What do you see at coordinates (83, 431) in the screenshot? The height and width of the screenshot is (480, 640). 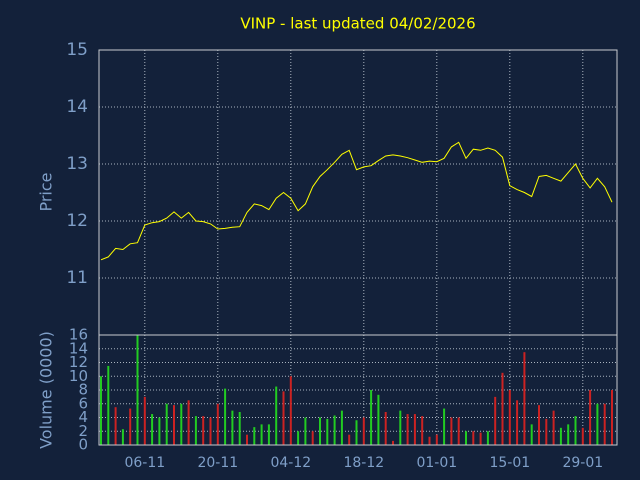 I see `y-tick-label: 2` at bounding box center [83, 431].